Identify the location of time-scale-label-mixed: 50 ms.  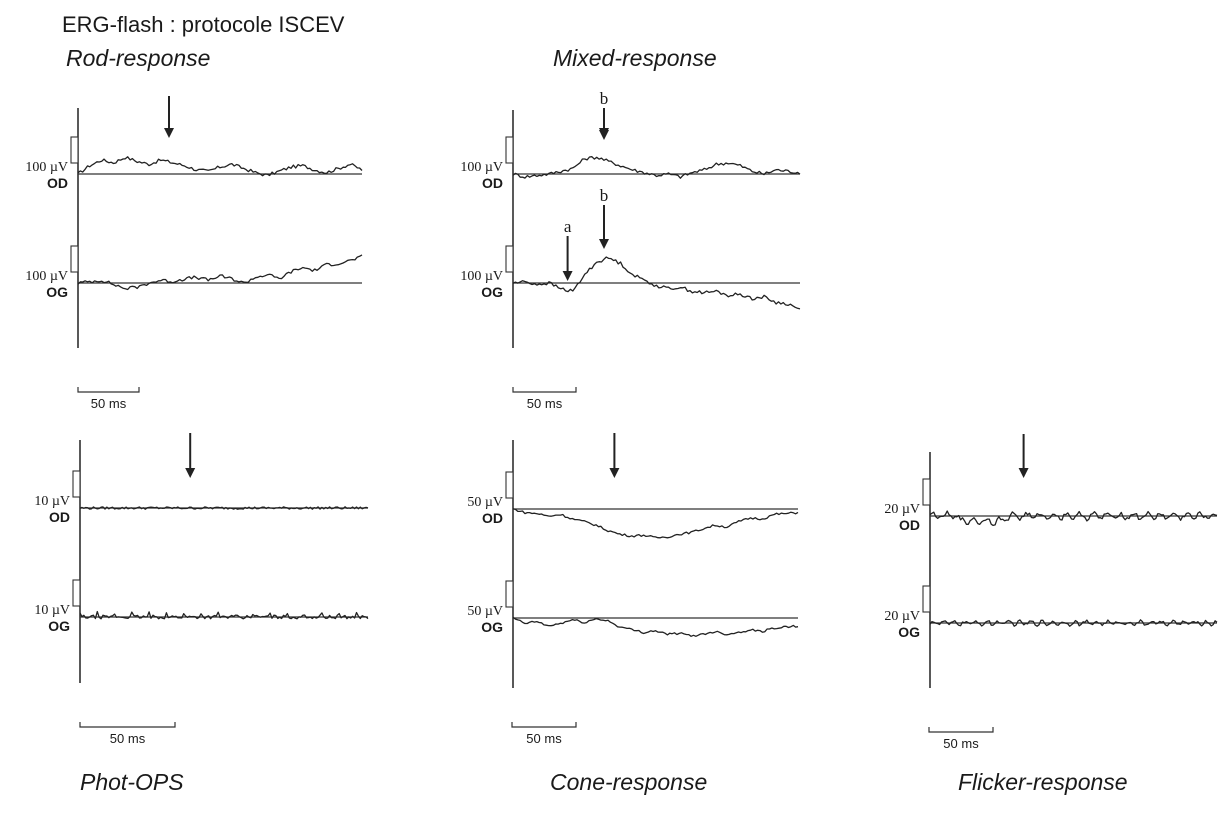
(545, 403).